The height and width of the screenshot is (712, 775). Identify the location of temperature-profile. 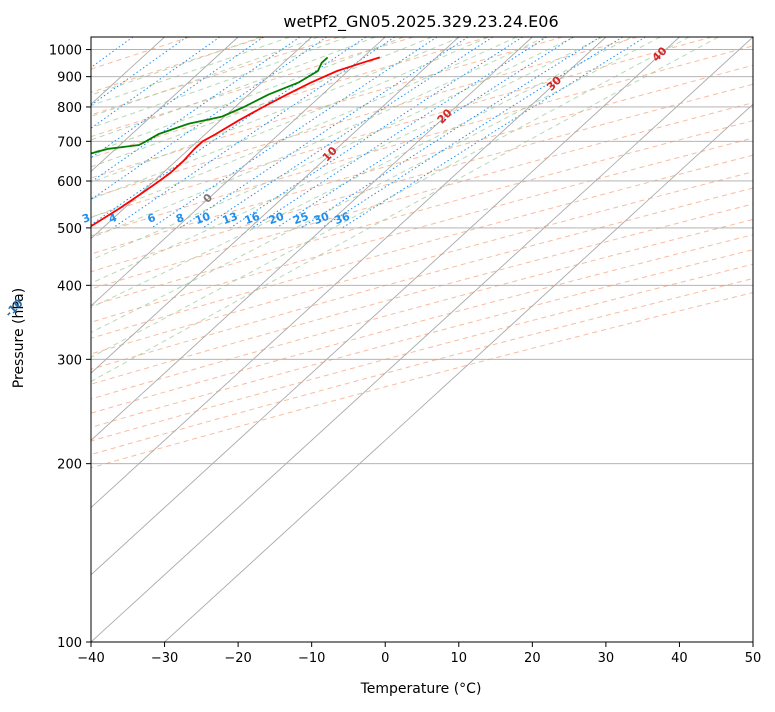
(236, 142).